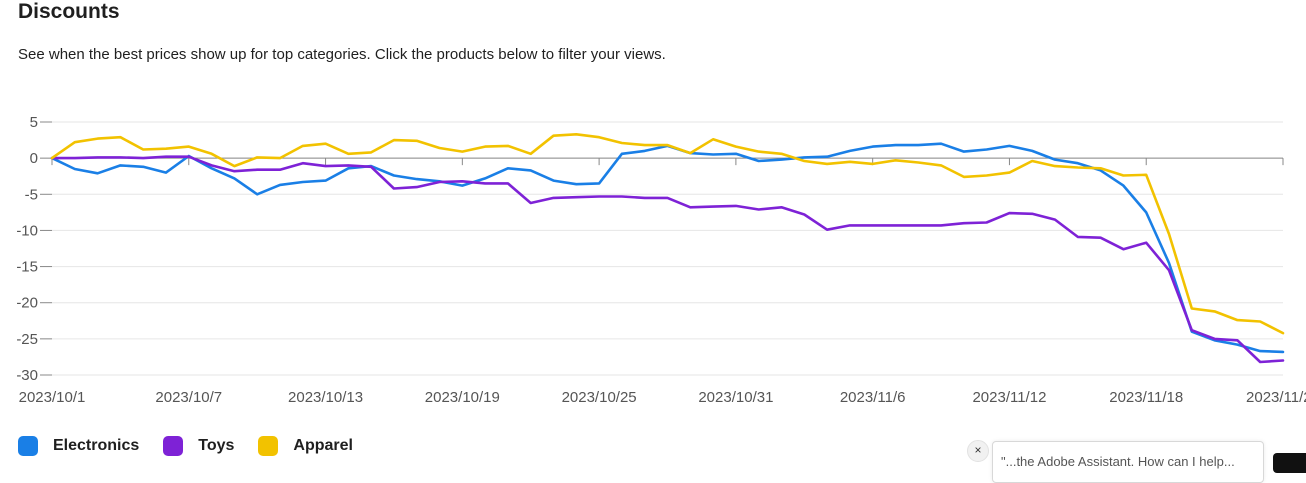  What do you see at coordinates (1146, 397) in the screenshot?
I see `x-tick-label: 2023/11/18` at bounding box center [1146, 397].